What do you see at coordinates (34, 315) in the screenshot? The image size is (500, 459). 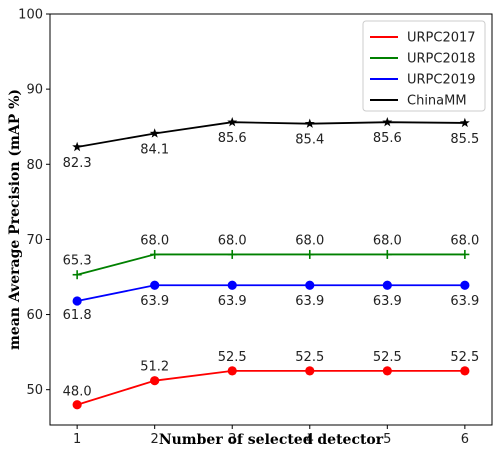 I see `y-tick-label: 60` at bounding box center [34, 315].